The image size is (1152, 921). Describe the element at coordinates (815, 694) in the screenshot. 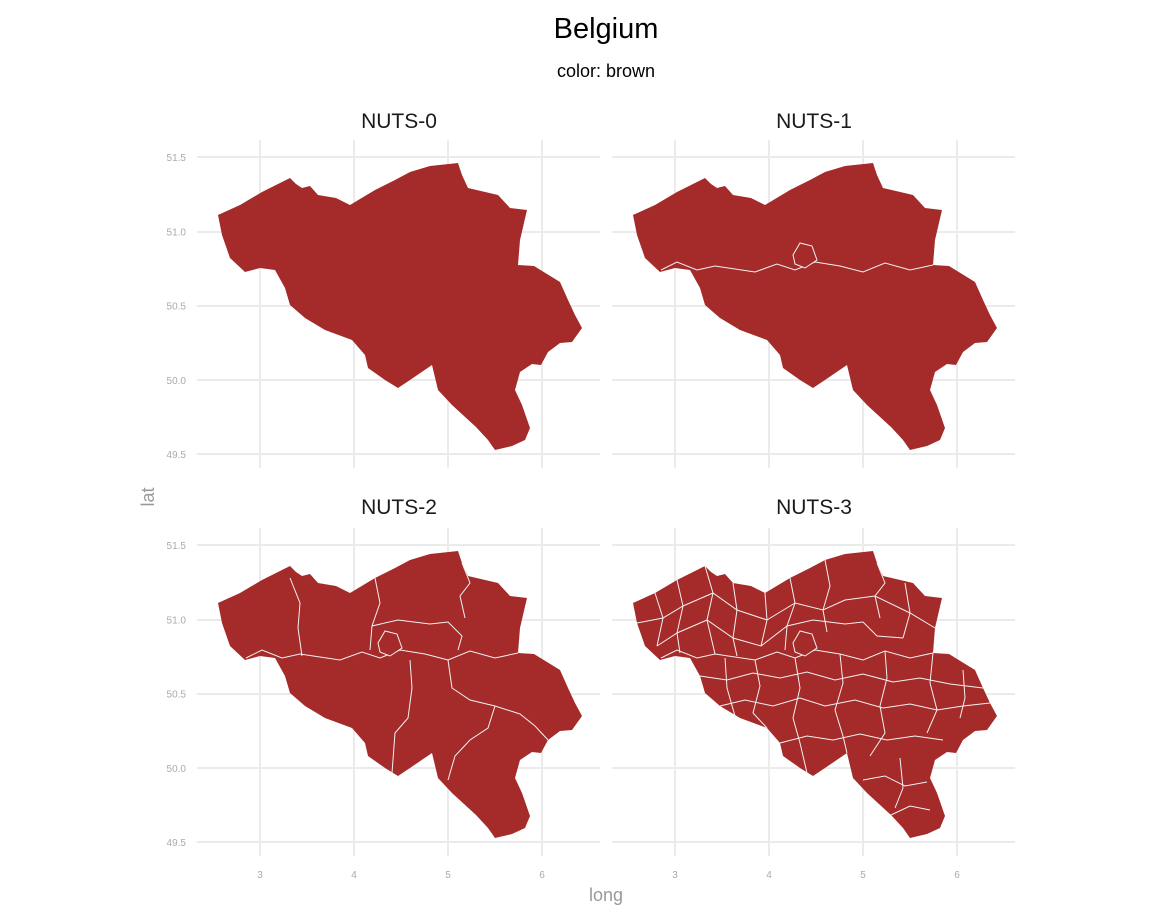

I see `belgium-nuts3-regions` at that location.